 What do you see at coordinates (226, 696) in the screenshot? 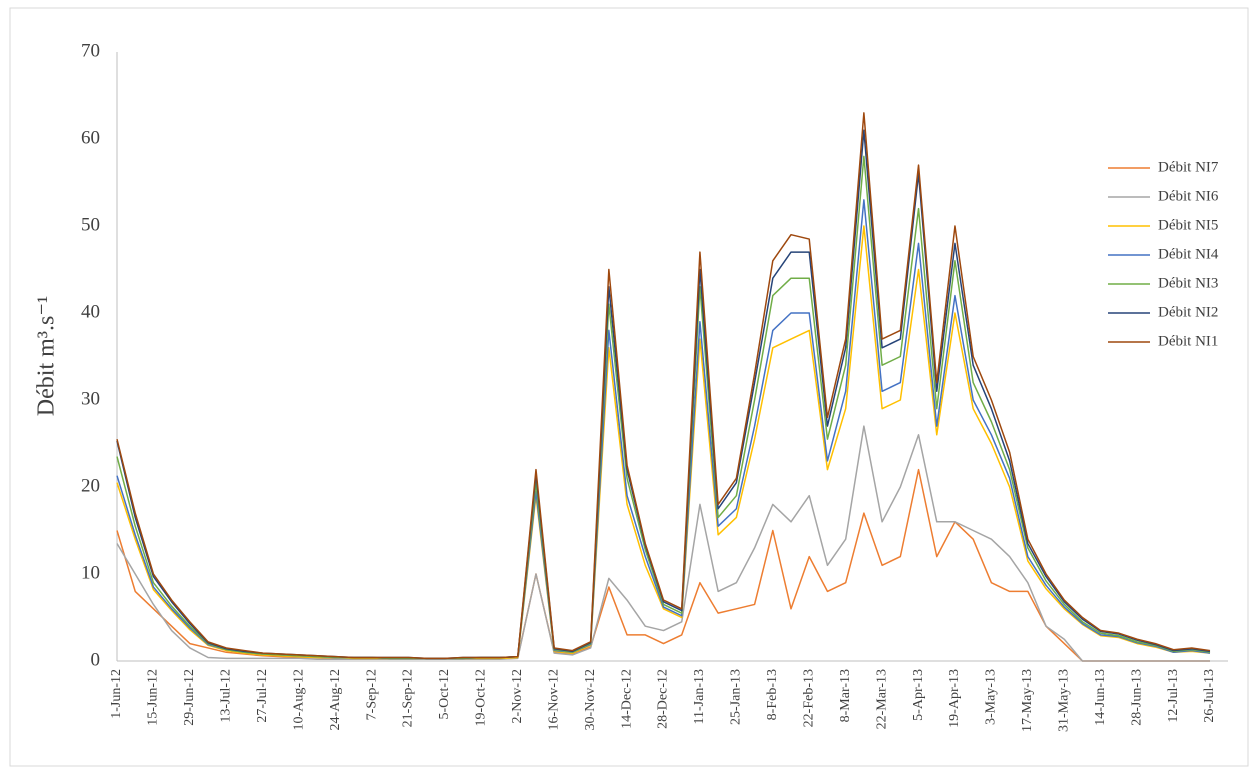
I see `x-tick-label: 13-Jul-12` at bounding box center [226, 696].